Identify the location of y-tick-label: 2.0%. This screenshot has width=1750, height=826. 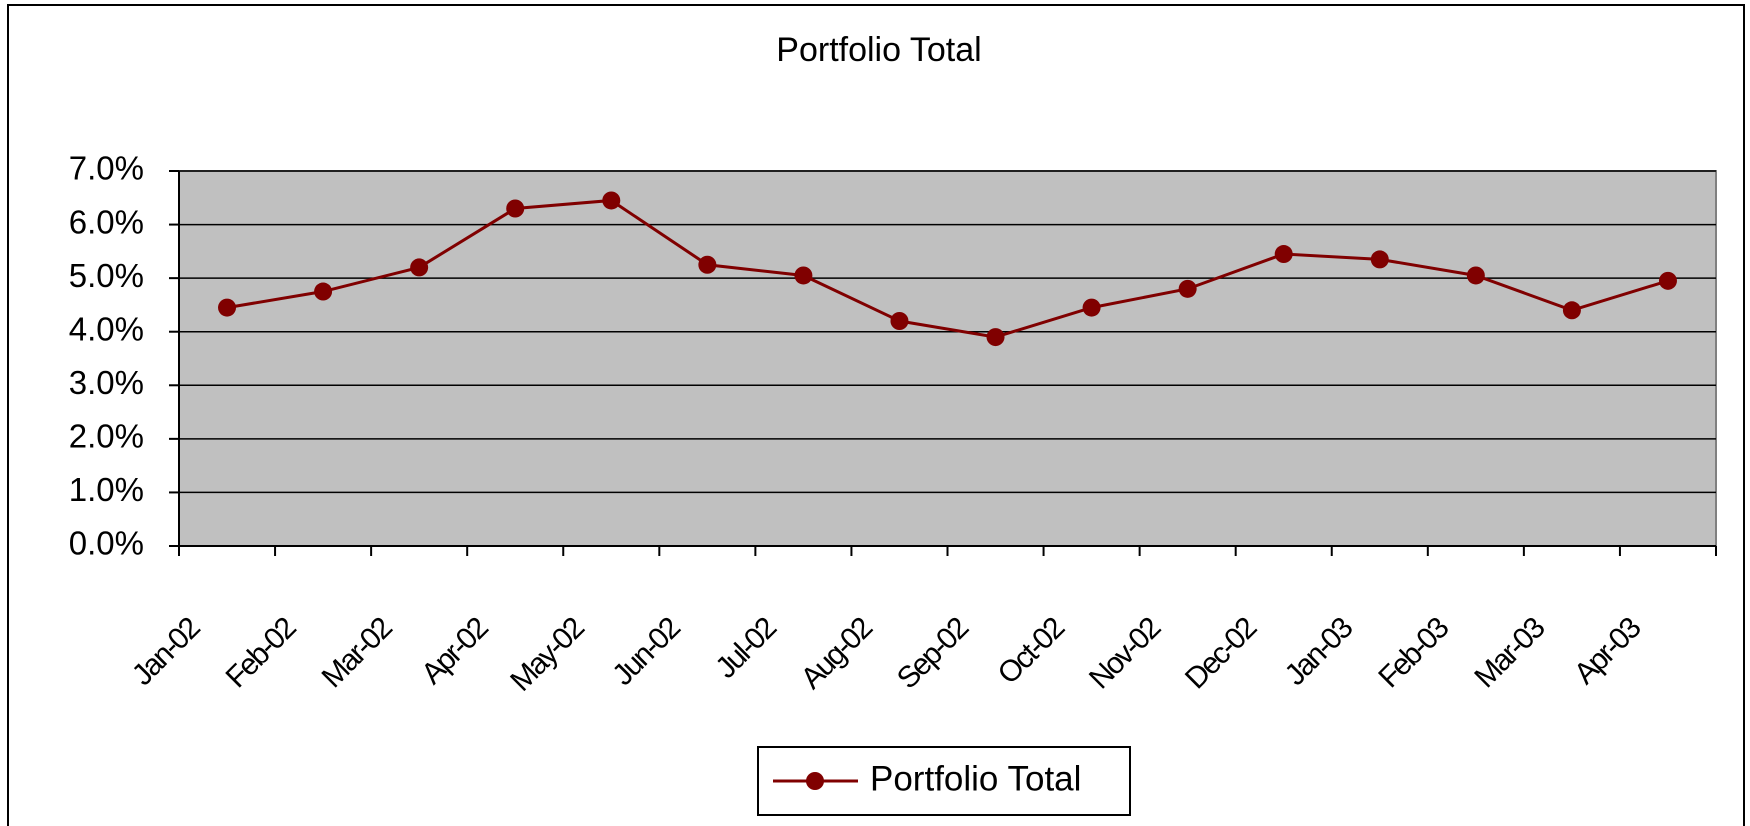
(106, 436).